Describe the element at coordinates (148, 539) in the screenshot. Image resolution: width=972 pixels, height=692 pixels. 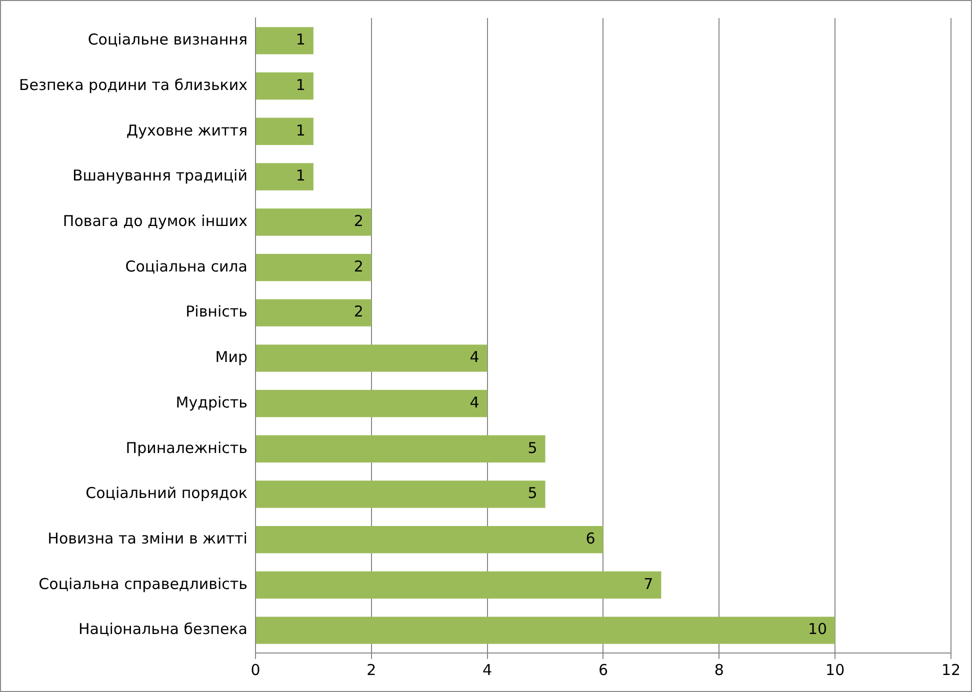
I see `y-tick-label: Новизна та зміни в житті` at that location.